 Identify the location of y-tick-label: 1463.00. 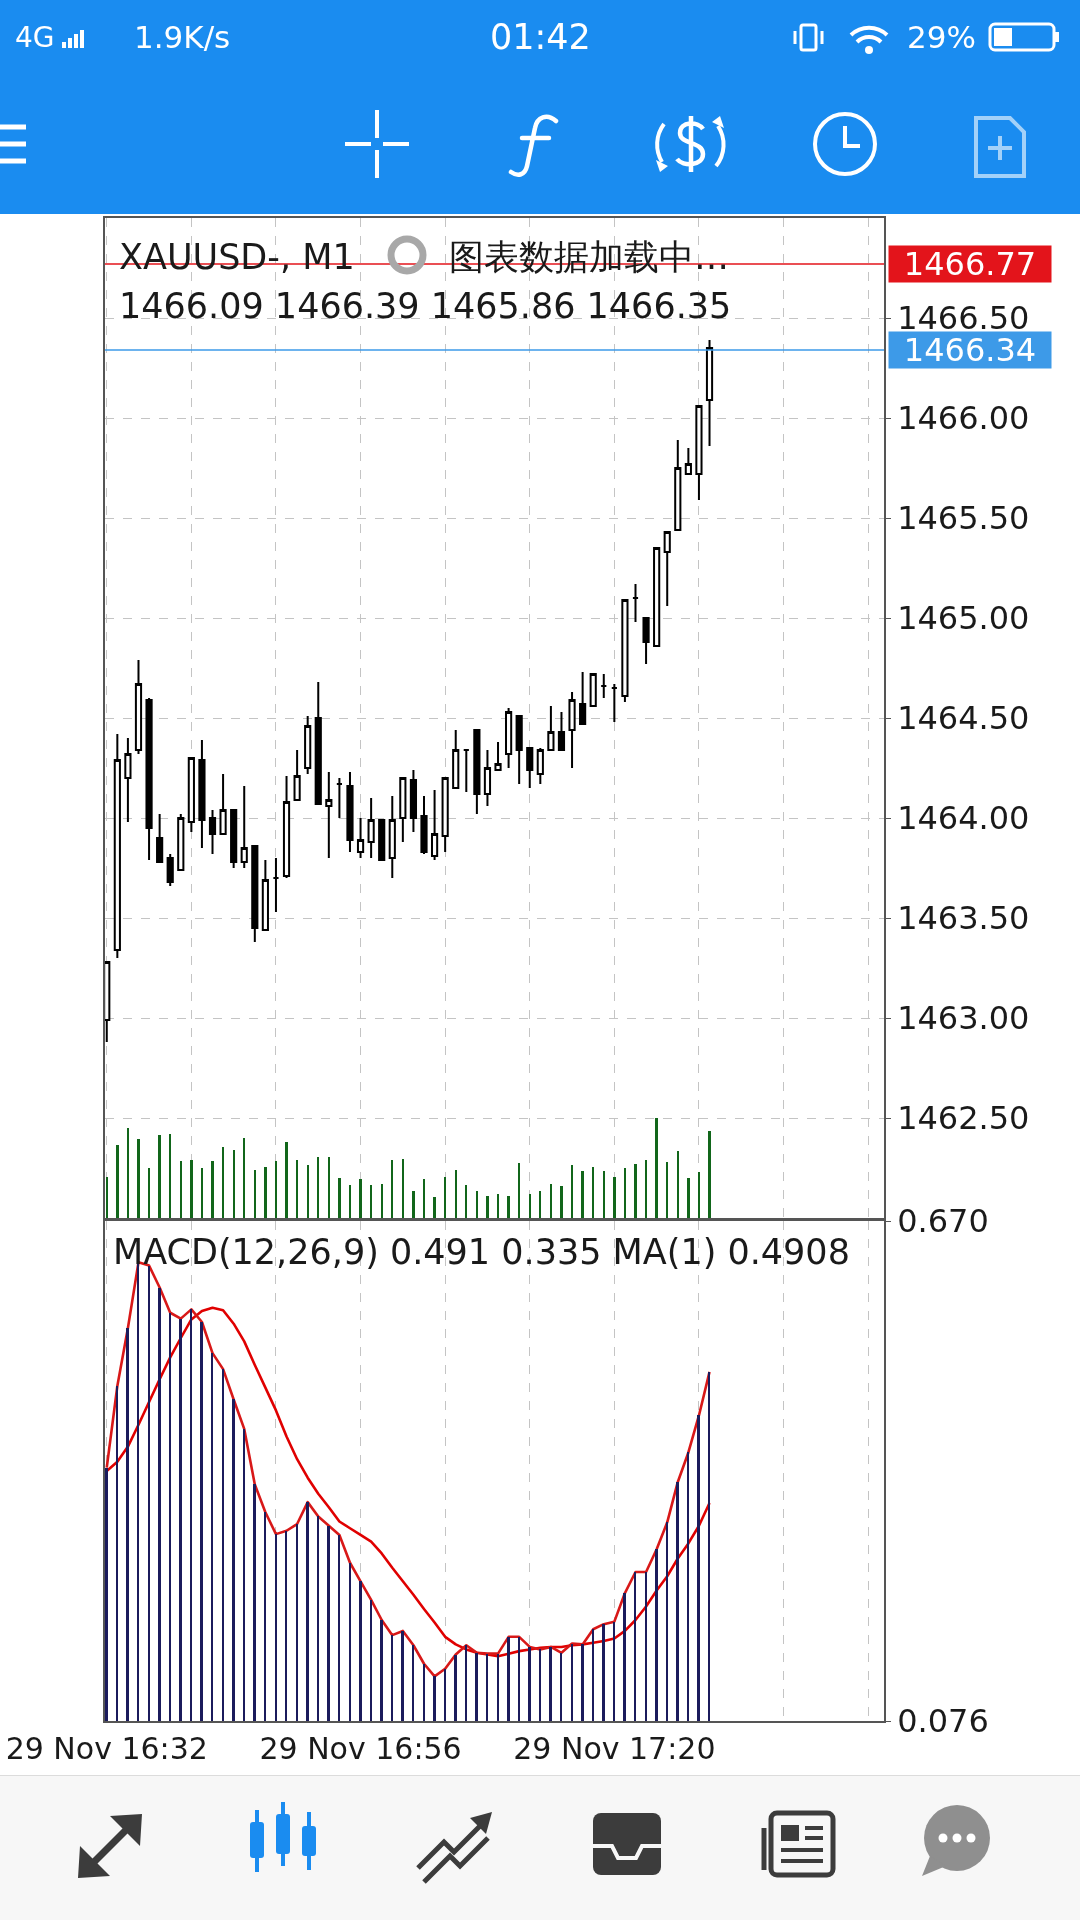
(963, 1018).